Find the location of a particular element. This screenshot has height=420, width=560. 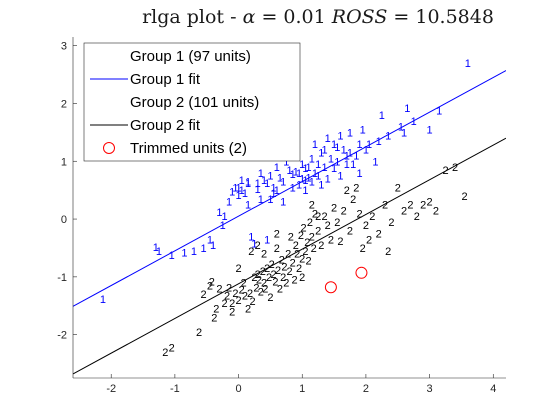

legend-circle-sample is located at coordinates (109, 148).